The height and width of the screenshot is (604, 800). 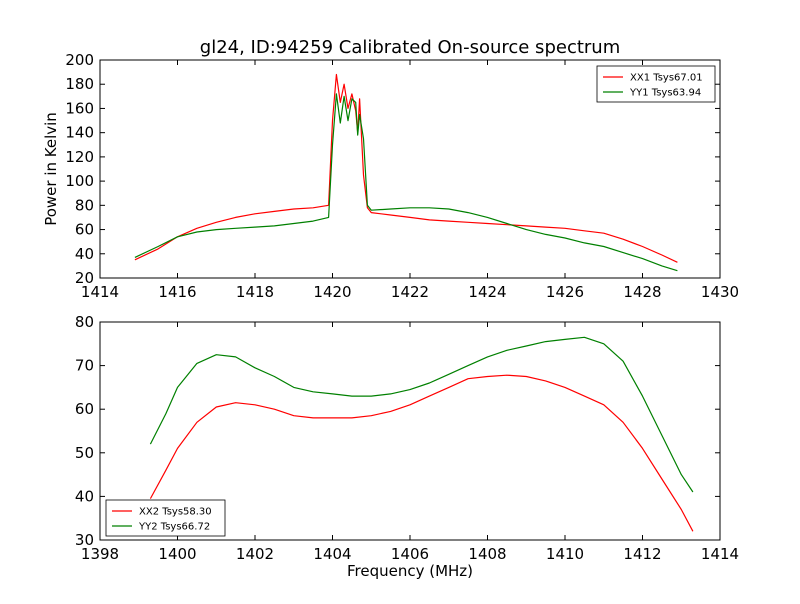 I want to click on x-tick-label: 1422, so click(x=410, y=292).